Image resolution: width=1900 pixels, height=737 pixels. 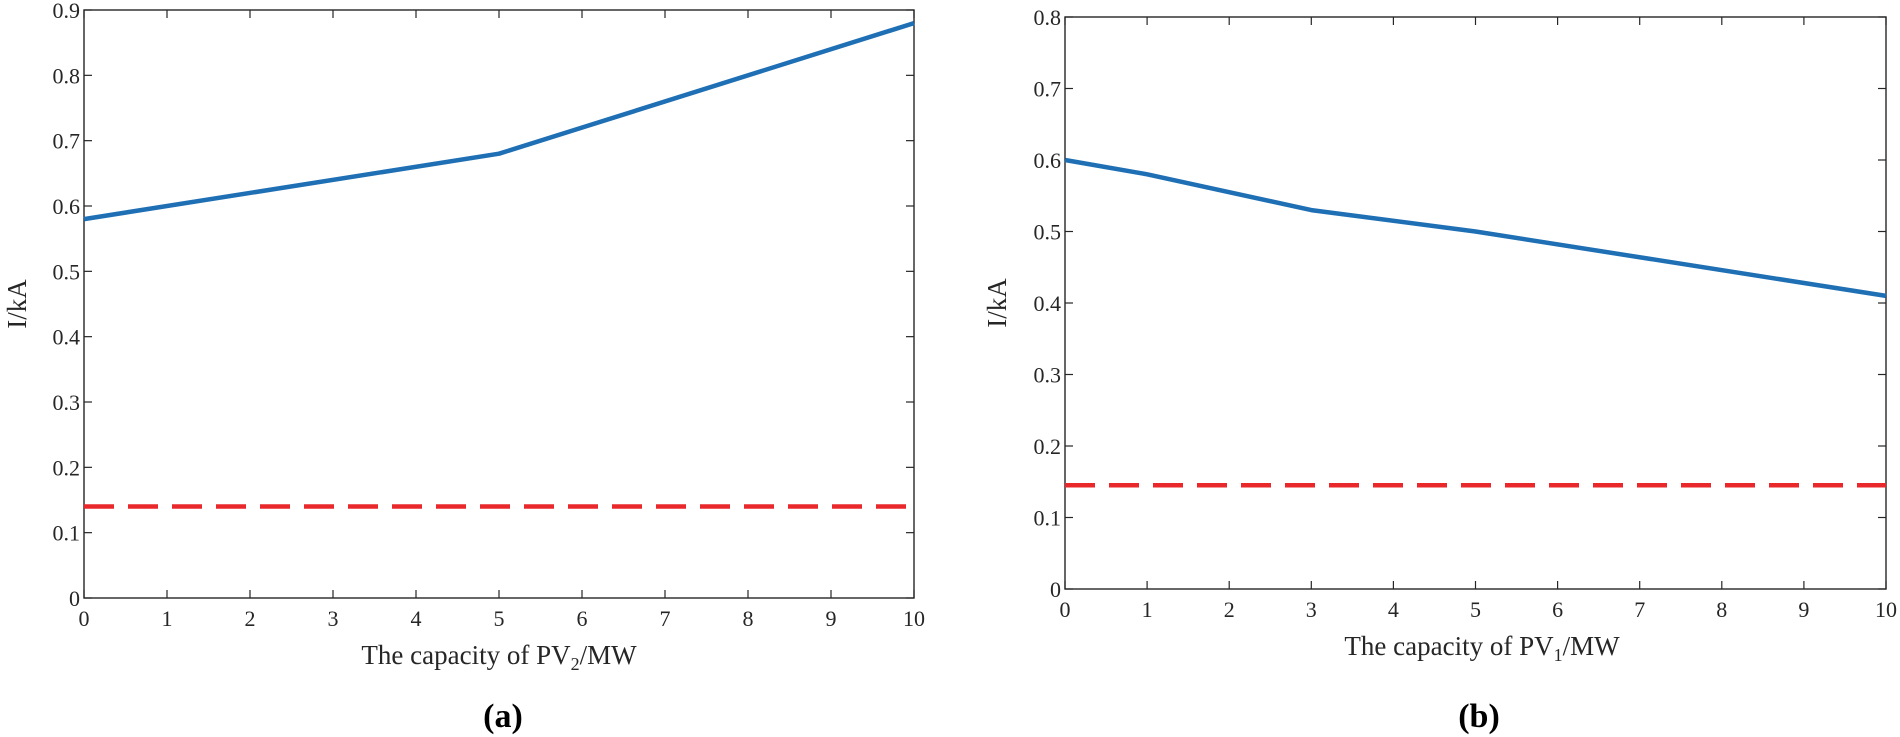 I want to click on y-tick-label-a-0: 0, so click(x=74, y=598).